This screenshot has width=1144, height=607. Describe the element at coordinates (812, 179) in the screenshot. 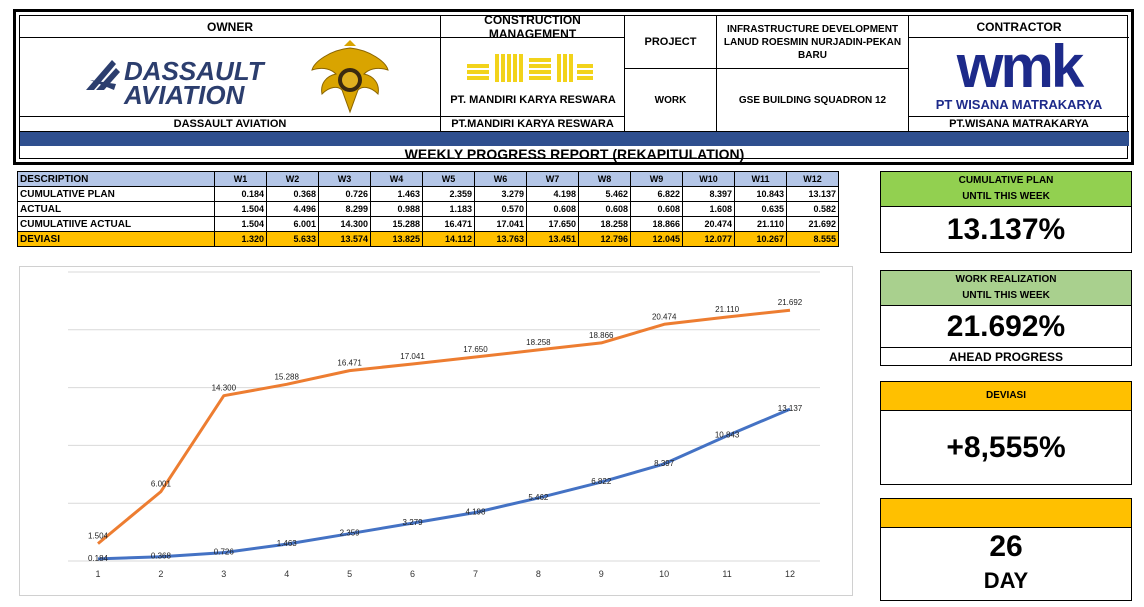

I see `header-week: W12` at that location.